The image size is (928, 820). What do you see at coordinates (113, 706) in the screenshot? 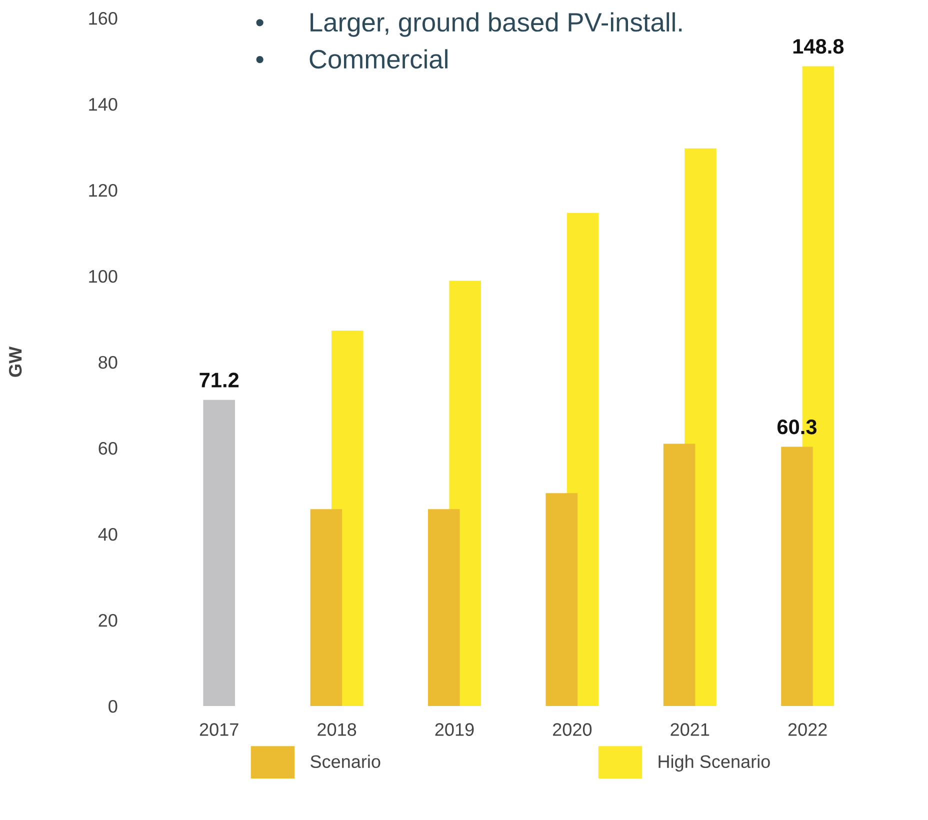
I see `y-tick-label: 0` at bounding box center [113, 706].